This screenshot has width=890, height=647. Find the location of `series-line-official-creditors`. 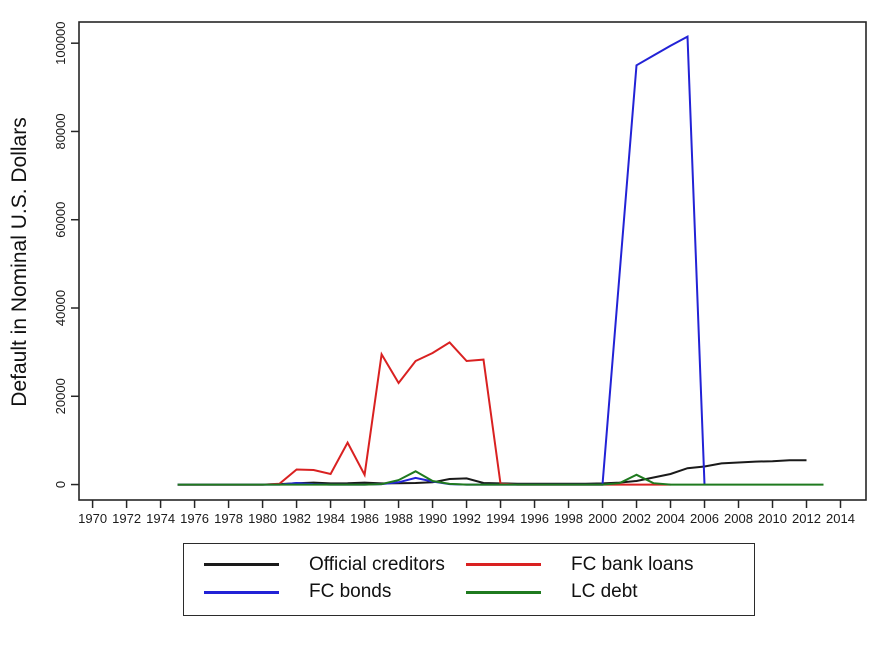

series-line-official-creditors is located at coordinates (492, 472).